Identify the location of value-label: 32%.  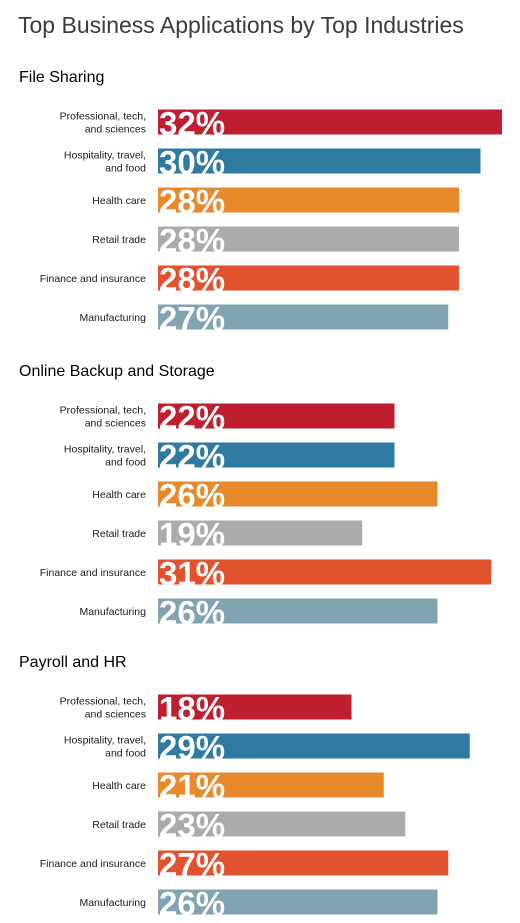
(192, 123).